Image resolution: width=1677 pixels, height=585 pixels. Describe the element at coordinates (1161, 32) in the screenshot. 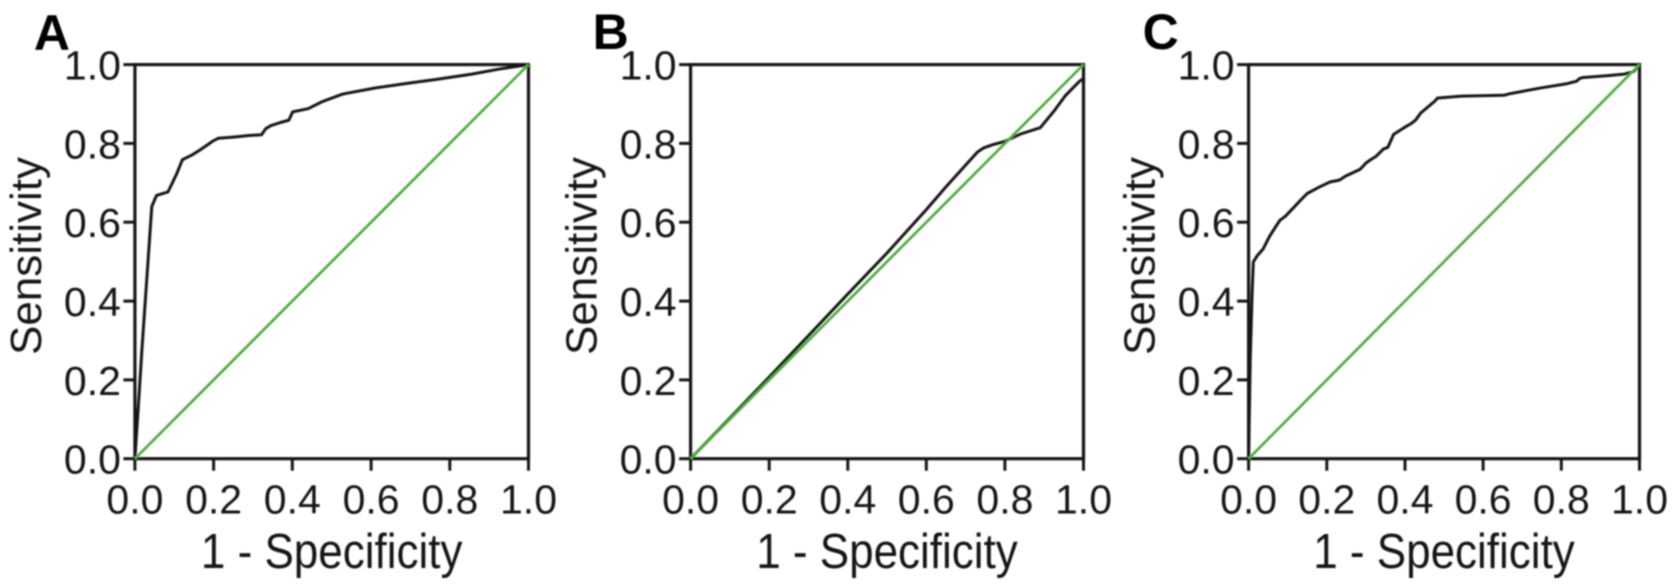

I see `svg-text: C` at that location.